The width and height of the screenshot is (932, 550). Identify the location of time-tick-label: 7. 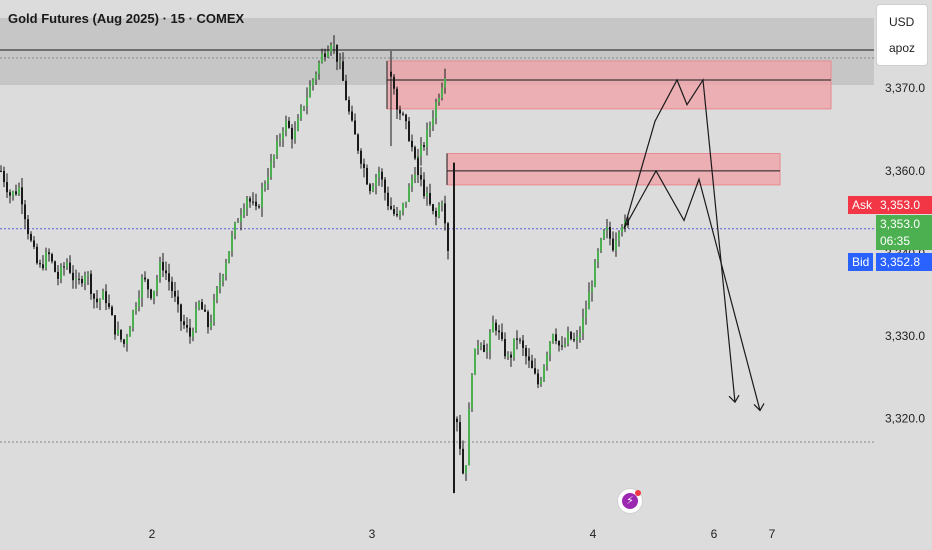
(772, 534).